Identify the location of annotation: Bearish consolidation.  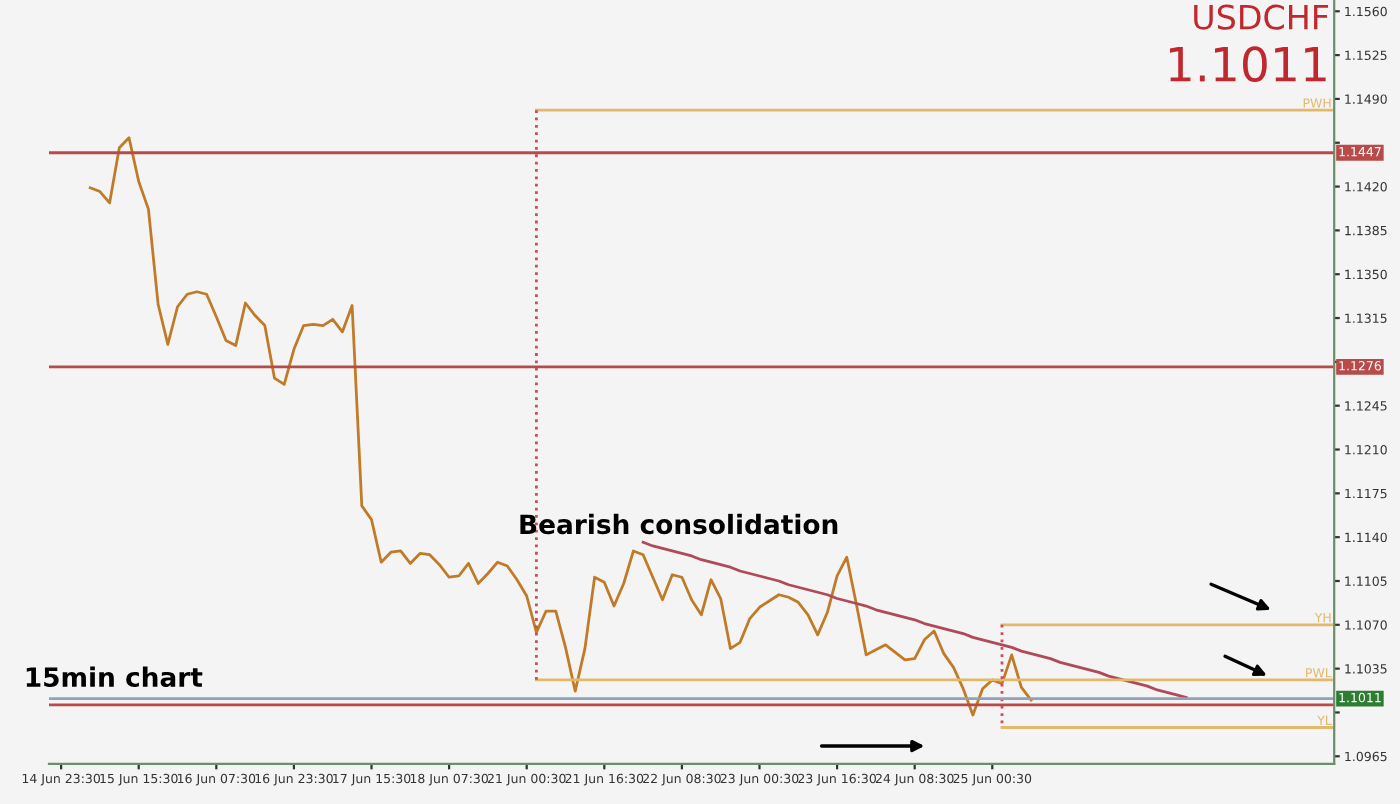
(679, 524).